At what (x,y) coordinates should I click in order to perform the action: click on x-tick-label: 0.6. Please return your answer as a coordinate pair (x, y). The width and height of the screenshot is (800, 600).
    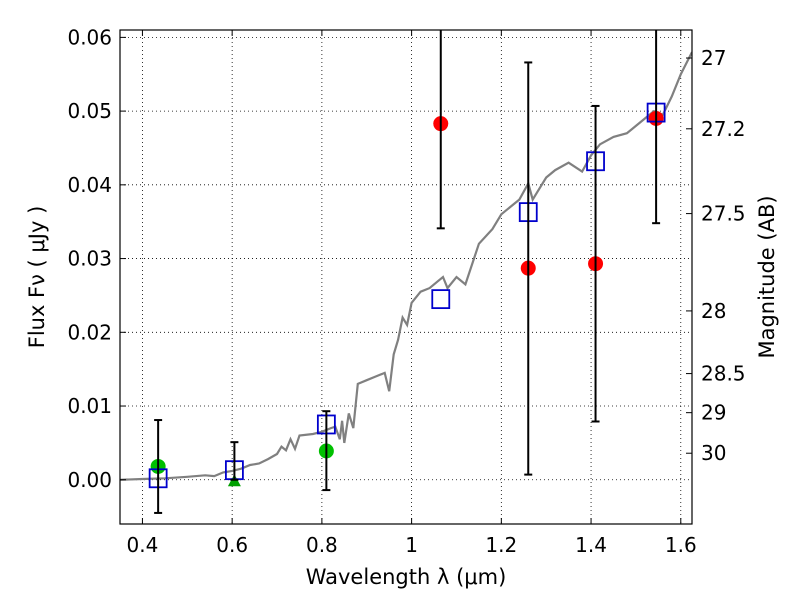
    Looking at the image, I should click on (232, 545).